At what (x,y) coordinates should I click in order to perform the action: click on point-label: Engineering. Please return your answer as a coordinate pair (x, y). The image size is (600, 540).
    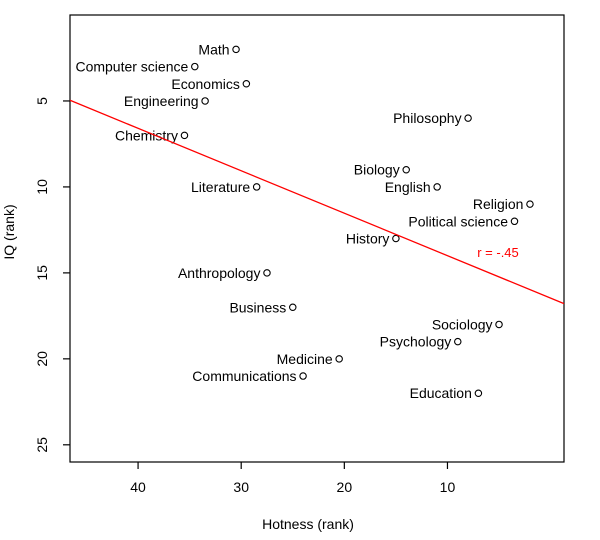
    Looking at the image, I should click on (161, 101).